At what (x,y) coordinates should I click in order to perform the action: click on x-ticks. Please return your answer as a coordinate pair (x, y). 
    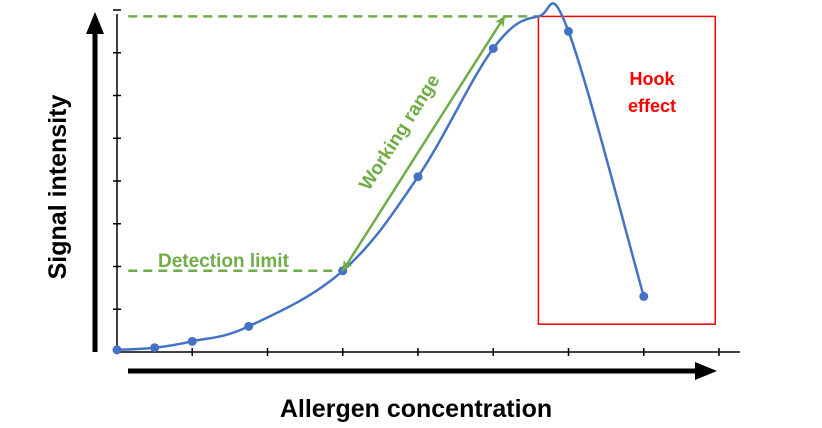
    Looking at the image, I should click on (455, 352).